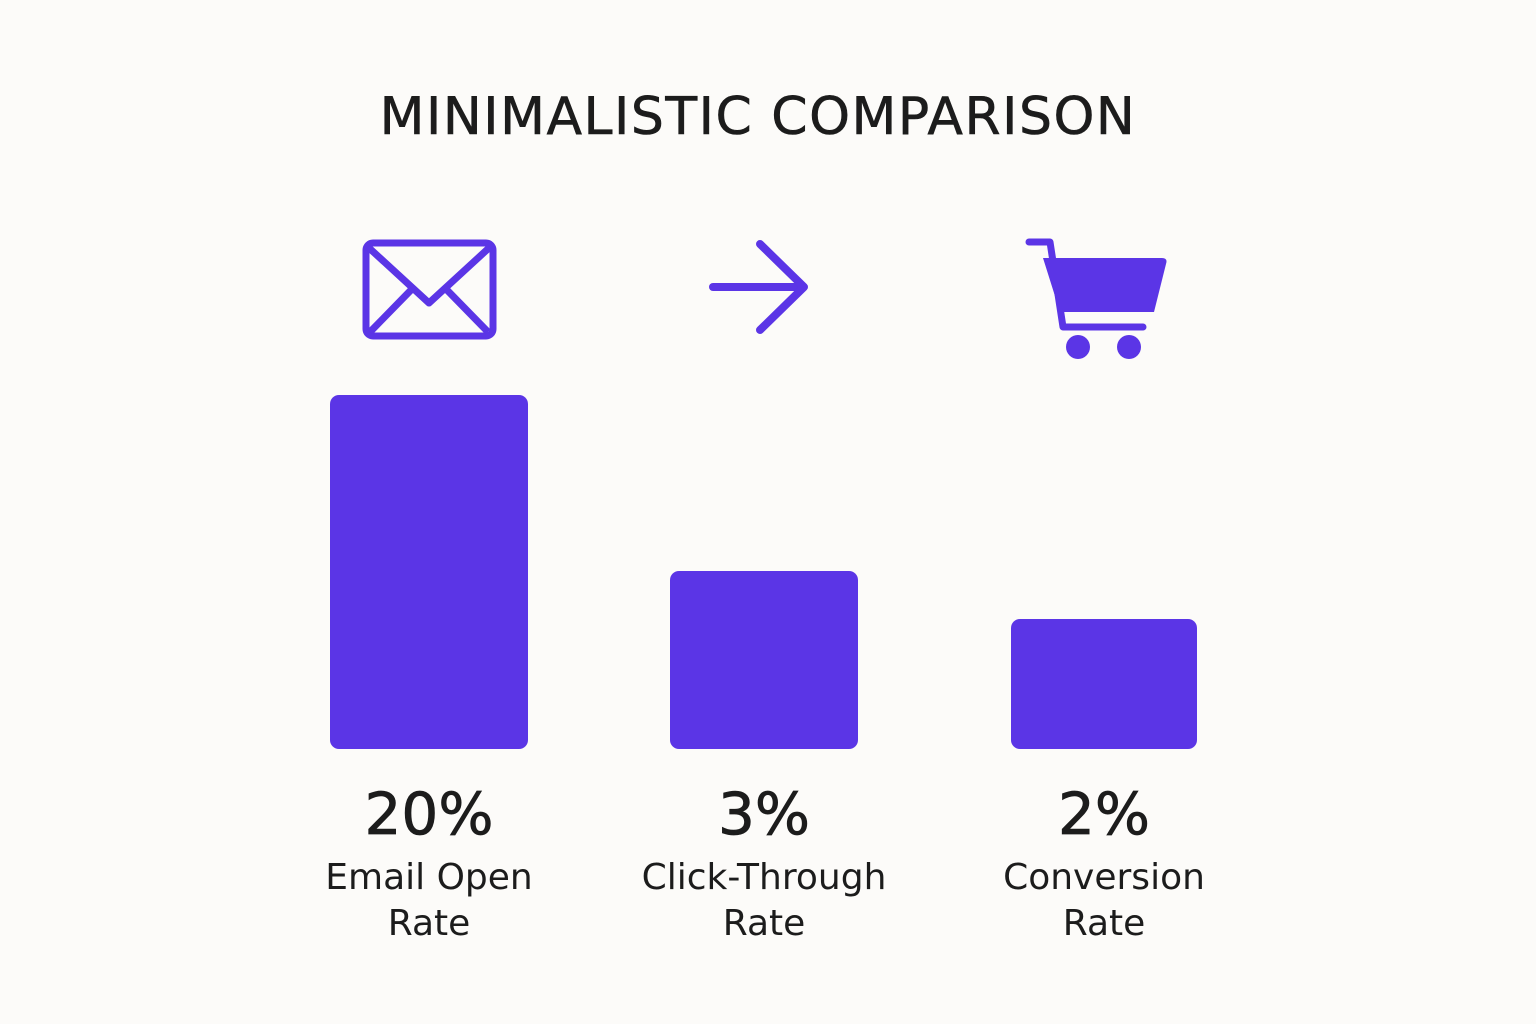 This screenshot has height=1024, width=1536. What do you see at coordinates (1104, 814) in the screenshot?
I see `value-label: 2%` at bounding box center [1104, 814].